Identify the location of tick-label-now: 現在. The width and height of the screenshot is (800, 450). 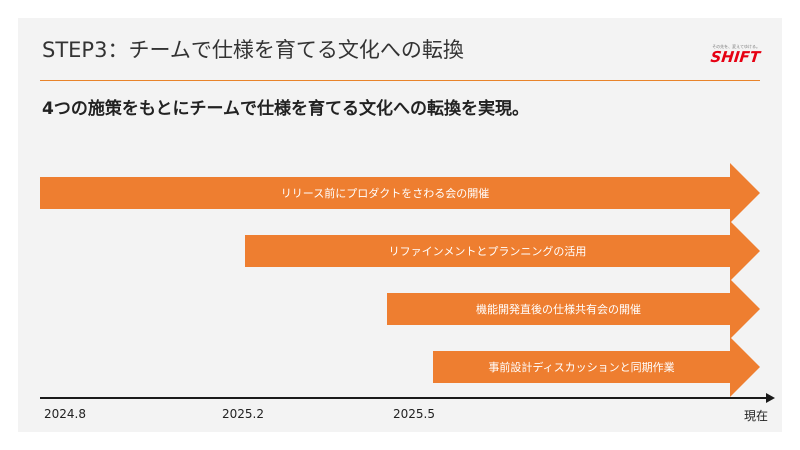
(756, 416).